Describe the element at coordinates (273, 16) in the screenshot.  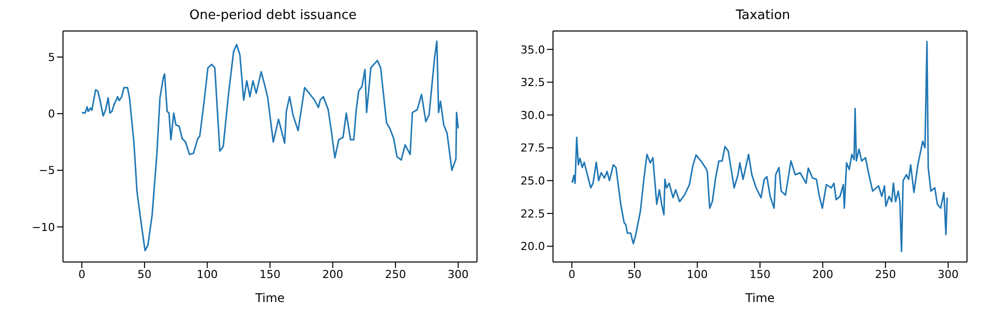
I see `chart-title: One-period debt issuance` at that location.